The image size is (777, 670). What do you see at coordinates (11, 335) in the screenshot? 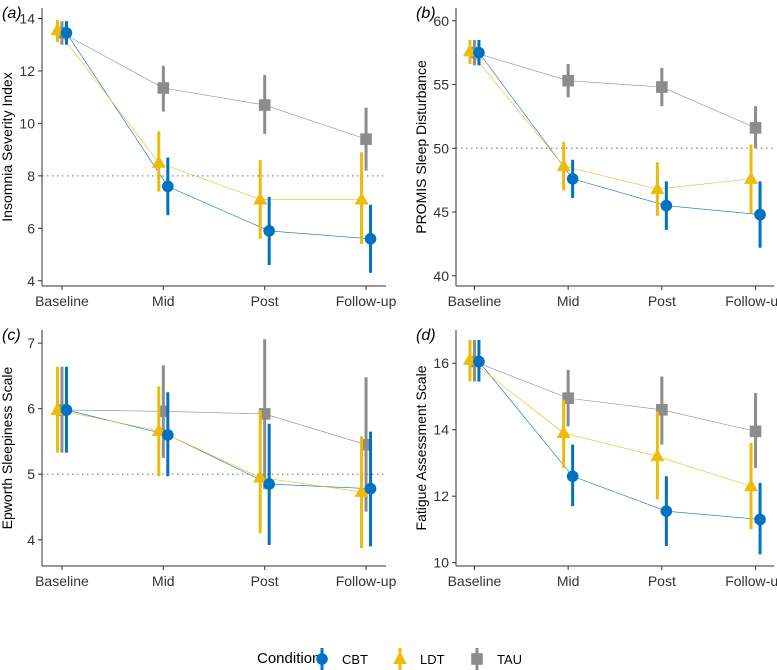
I see `panel-label: (c)` at bounding box center [11, 335].